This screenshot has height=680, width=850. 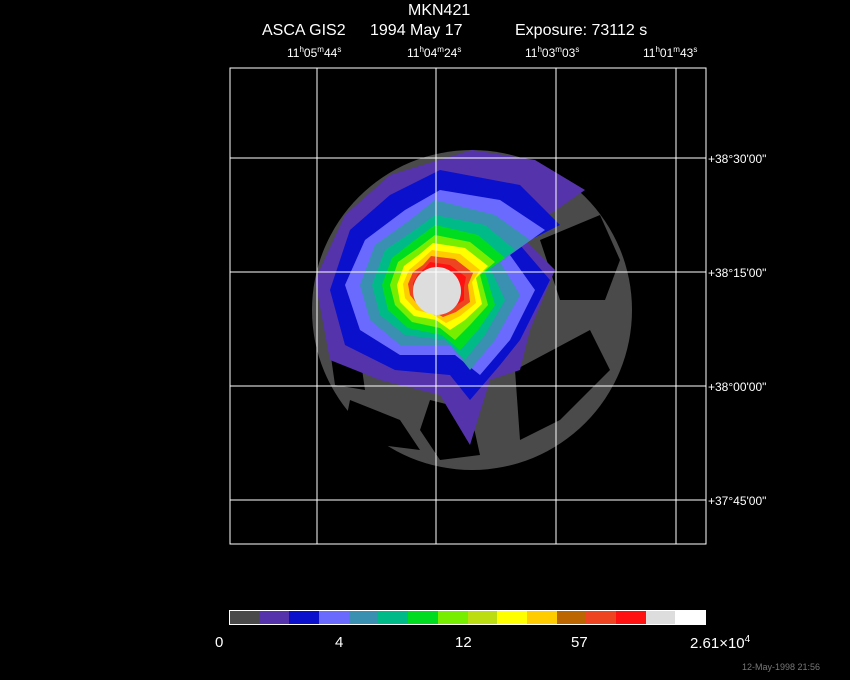 I want to click on date-label: 1994 May 17, so click(x=416, y=30).